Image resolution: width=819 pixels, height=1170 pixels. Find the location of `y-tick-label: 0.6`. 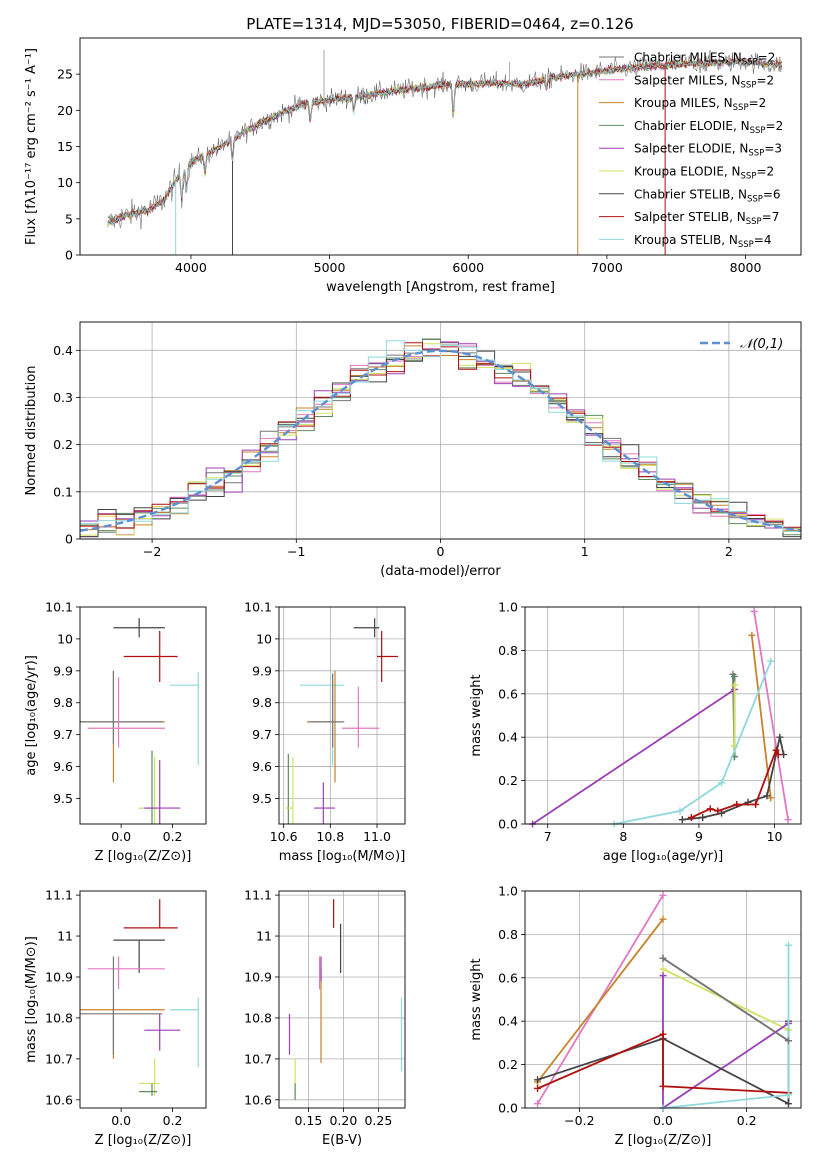

y-tick-label: 0.6 is located at coordinates (508, 693).